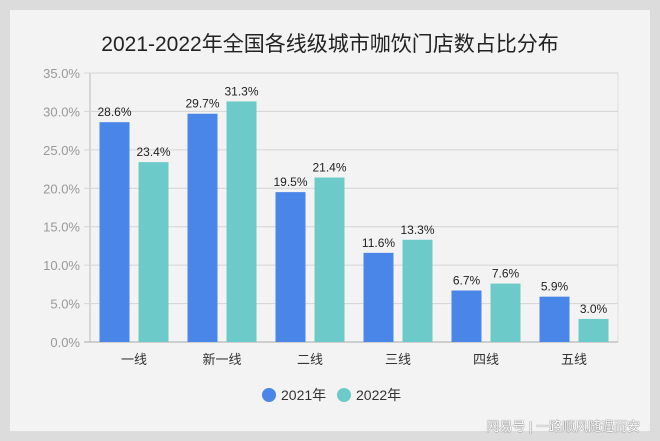  I want to click on y-tick-label: 25.0%, so click(61, 150).